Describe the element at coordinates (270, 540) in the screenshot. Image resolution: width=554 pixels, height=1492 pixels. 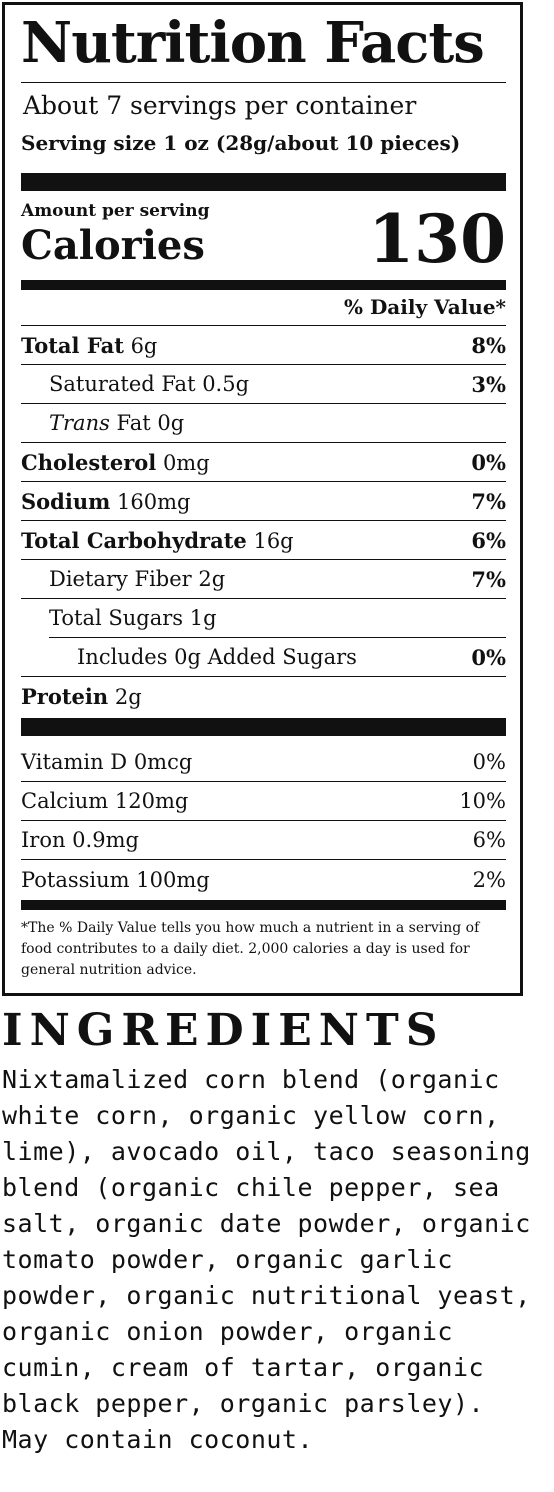
I see `nutrient-amount: 16g` at that location.